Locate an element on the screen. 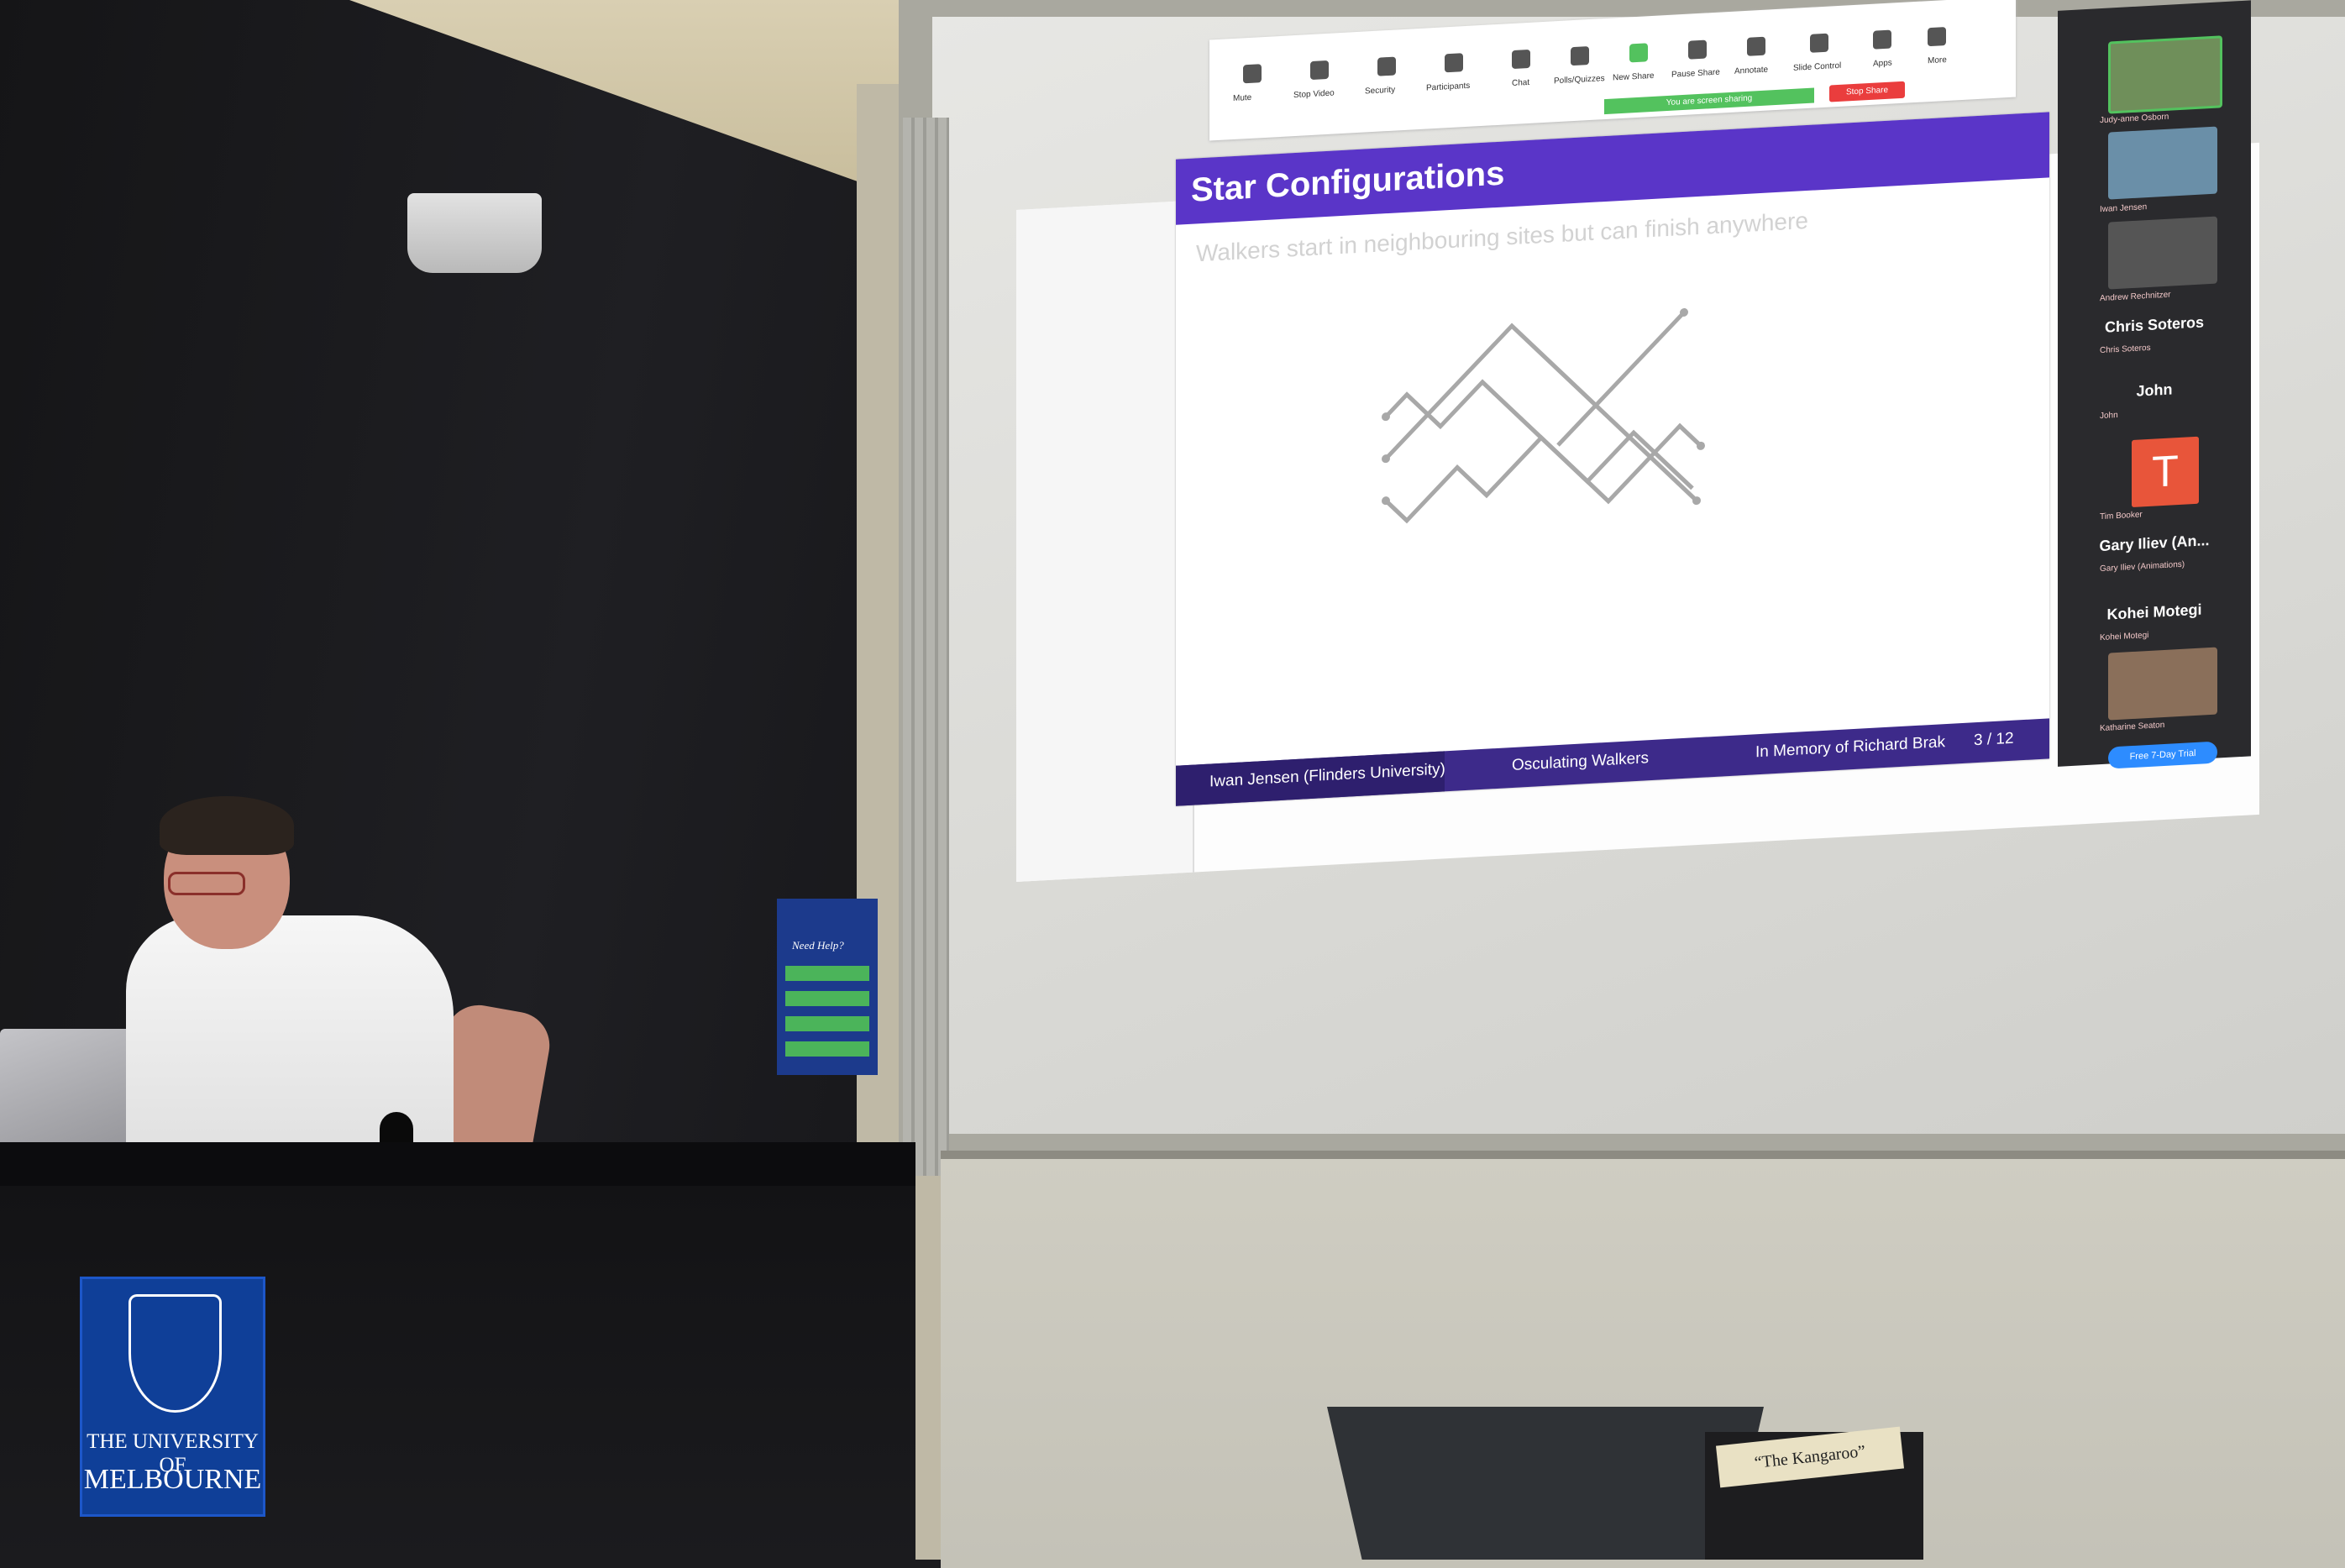 The width and height of the screenshot is (2345, 1568). microphone-icon is located at coordinates (1252, 74).